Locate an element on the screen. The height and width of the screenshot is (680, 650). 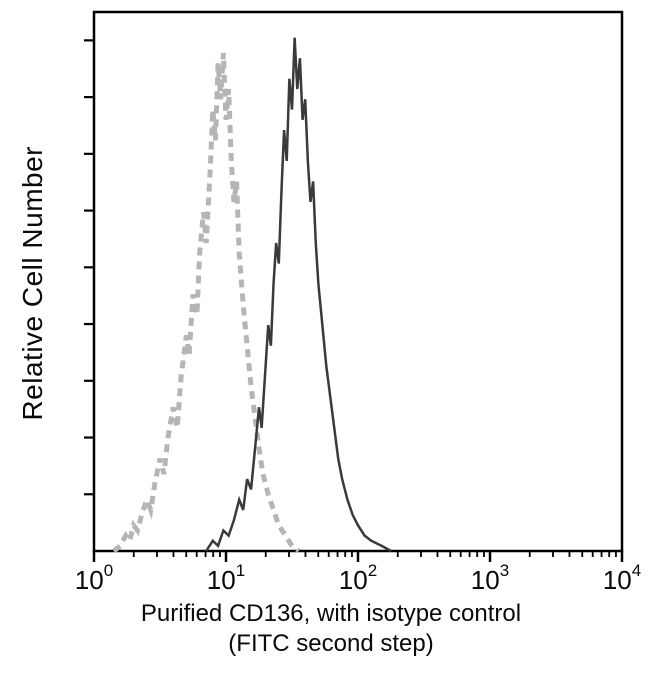
caption-line-1: Purified CD136, with isotype control is located at coordinates (331, 613).